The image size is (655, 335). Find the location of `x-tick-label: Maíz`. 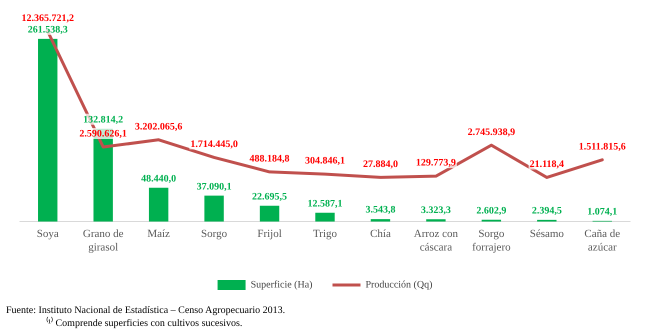

x-tick-label: Maíz is located at coordinates (158, 234).